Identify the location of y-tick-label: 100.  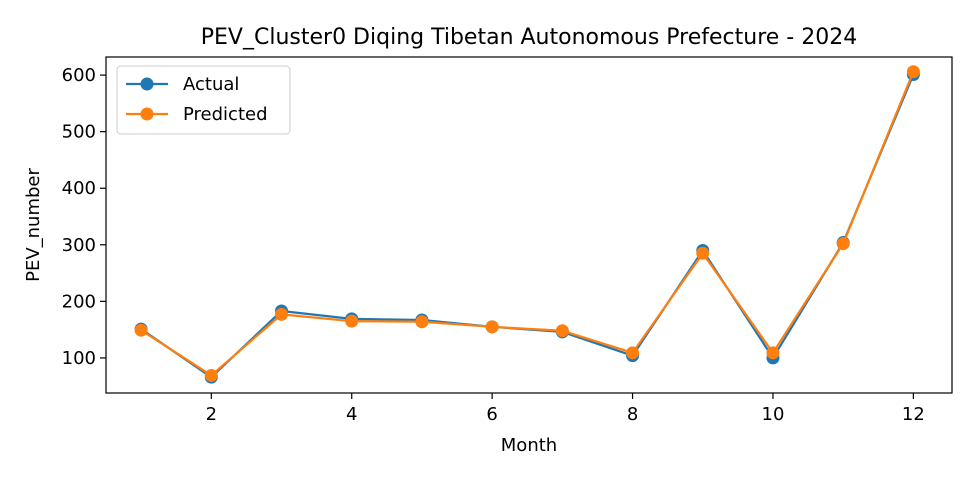
(79, 358).